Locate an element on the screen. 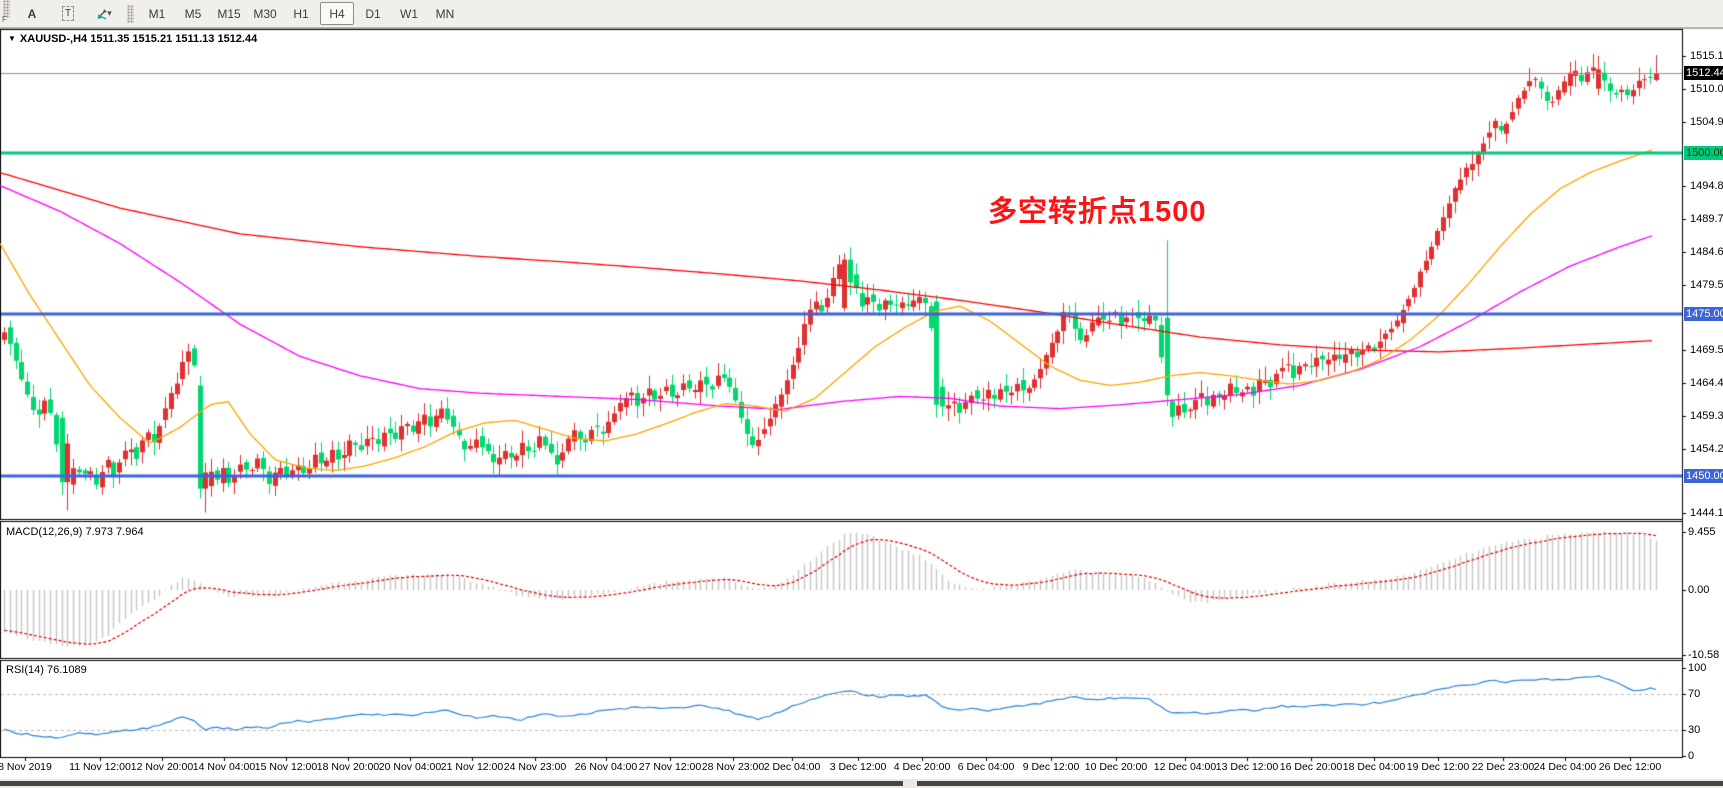 The height and width of the screenshot is (788, 1723). text-label-tool-button: A is located at coordinates (32, 13).